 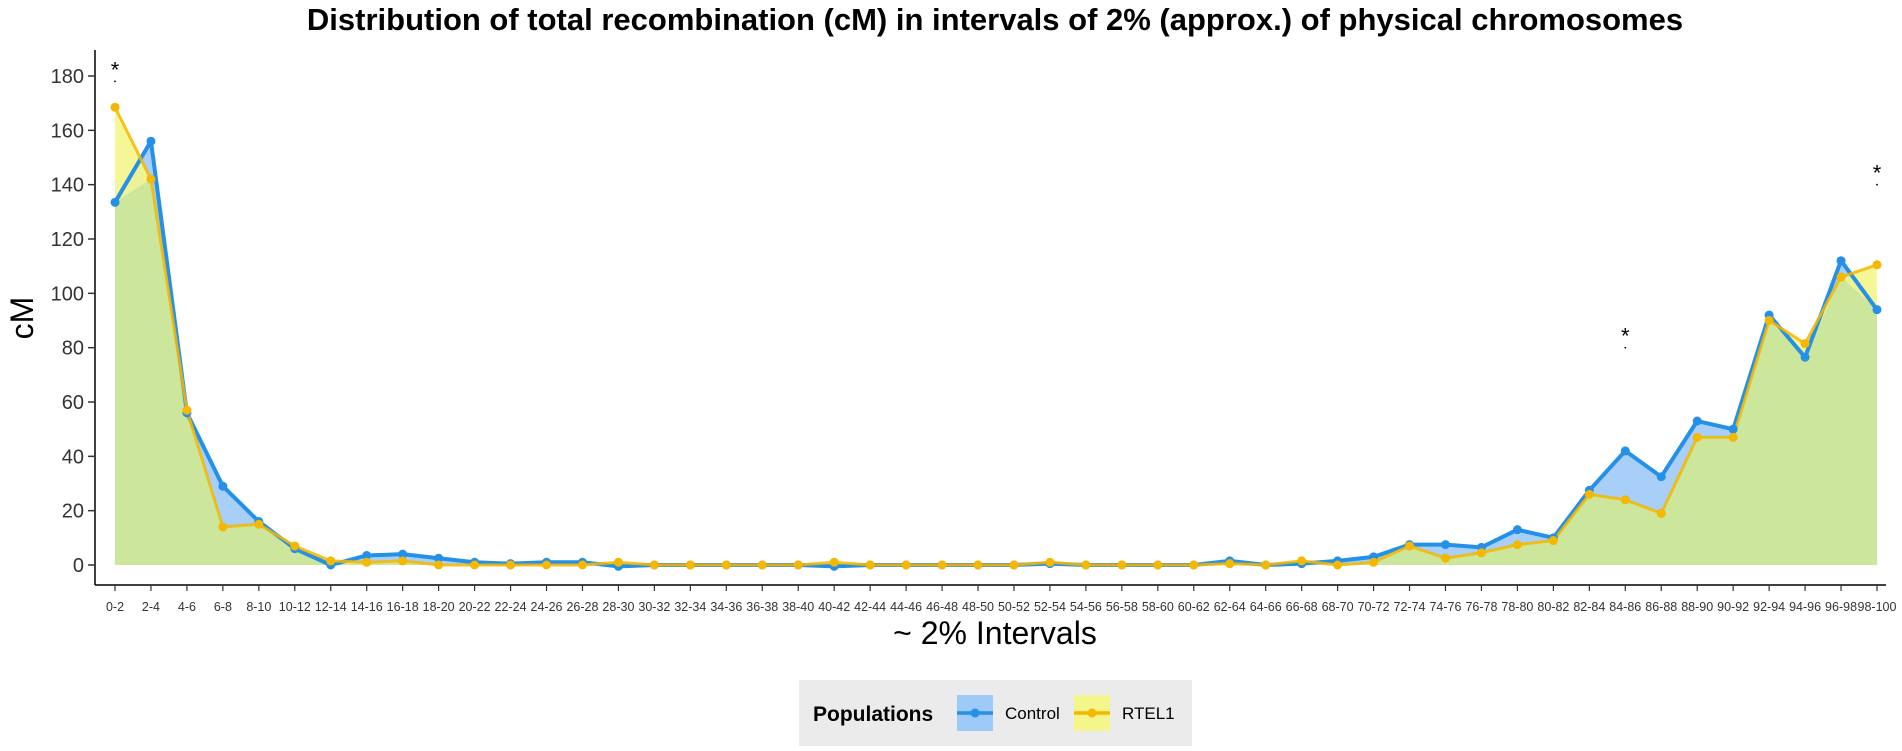 I want to click on legend-item-control: Control, so click(x=1008, y=713).